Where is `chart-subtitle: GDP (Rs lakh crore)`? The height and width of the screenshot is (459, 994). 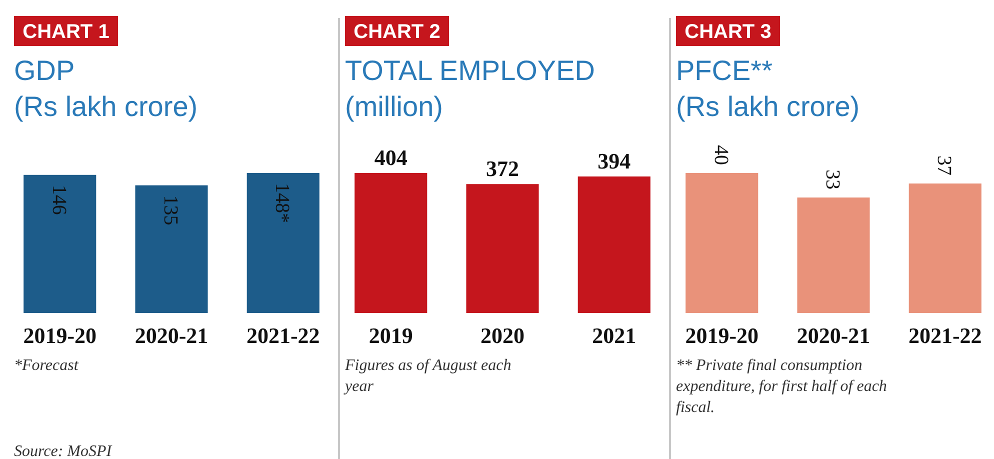 chart-subtitle: GDP (Rs lakh crore) is located at coordinates (106, 88).